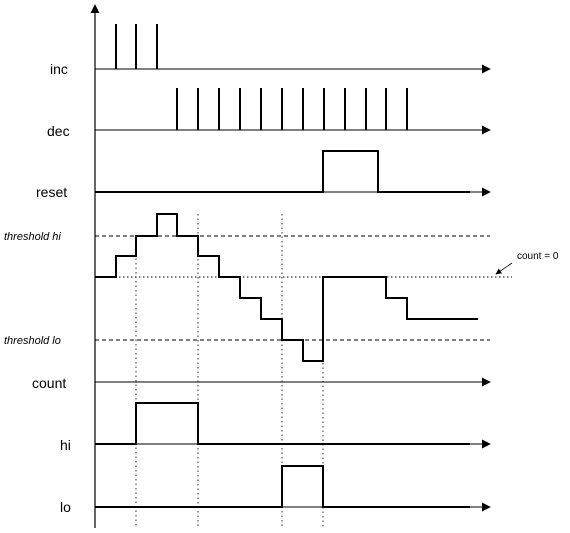  Describe the element at coordinates (282, 171) in the screenshot. I see `reset-waveform` at that location.